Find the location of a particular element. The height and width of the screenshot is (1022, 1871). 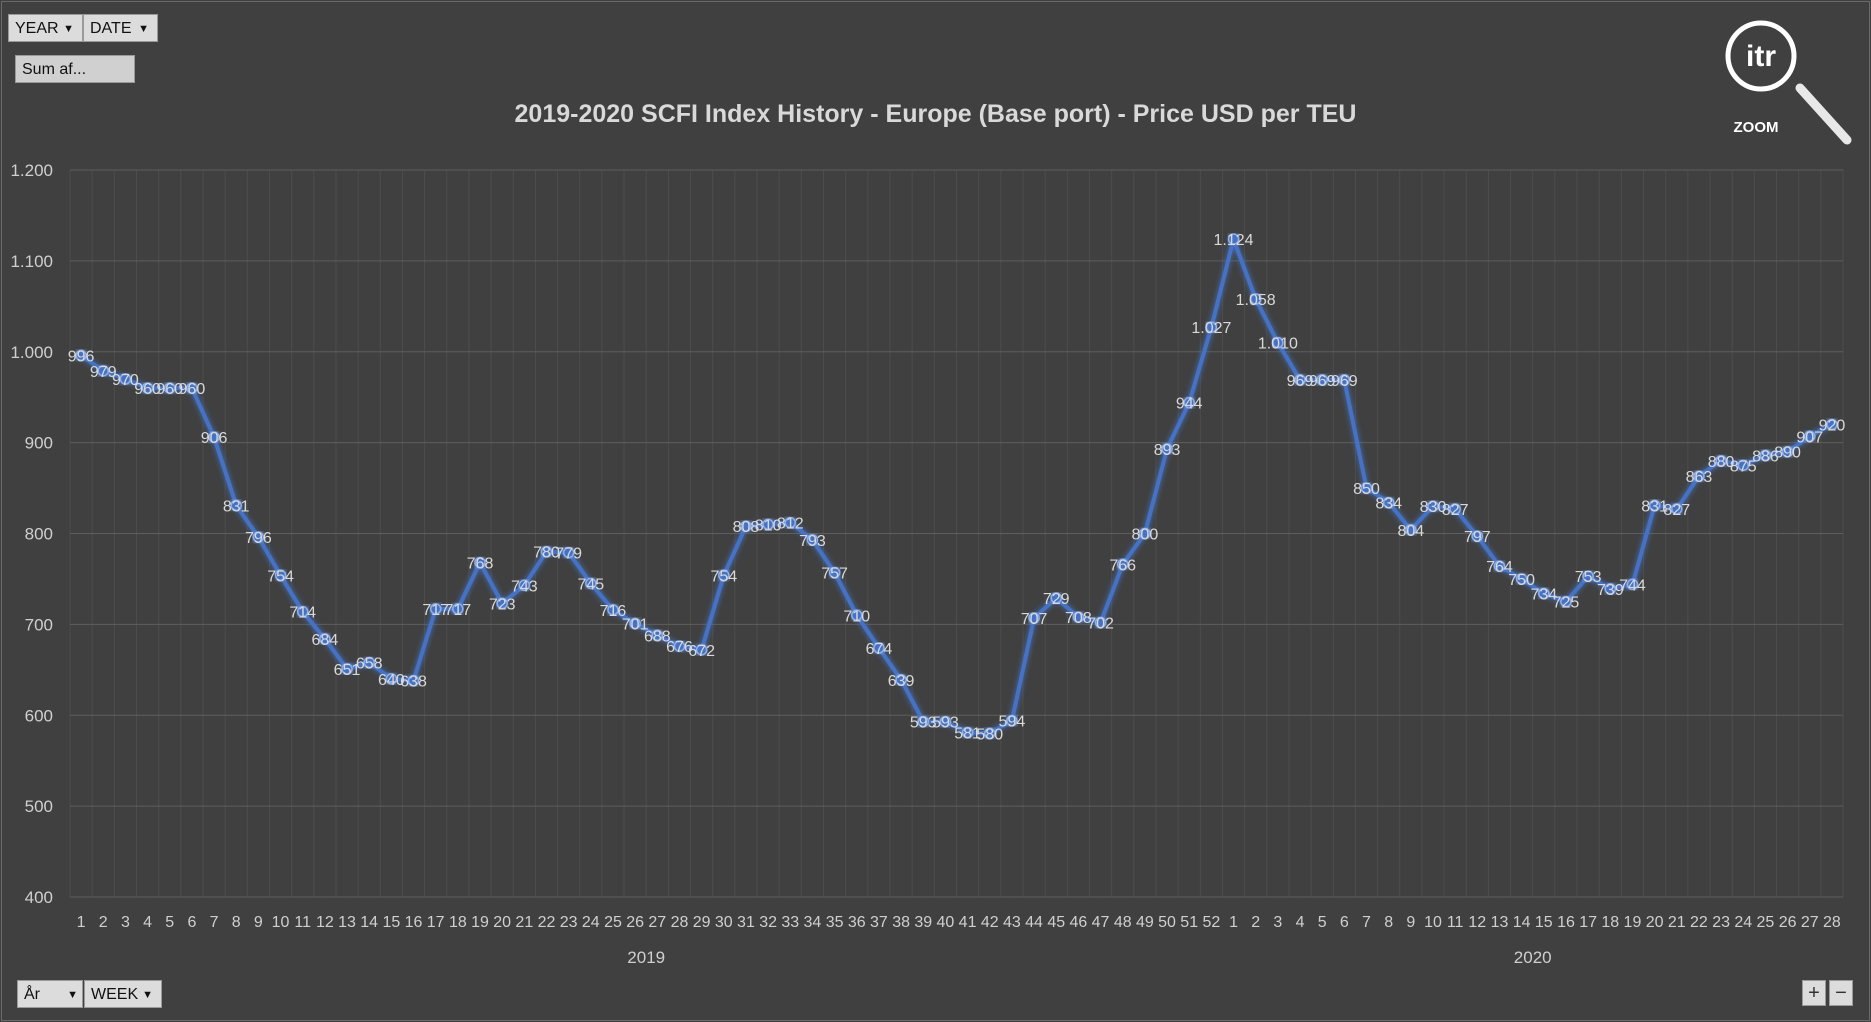

data-label: 593 is located at coordinates (945, 723).